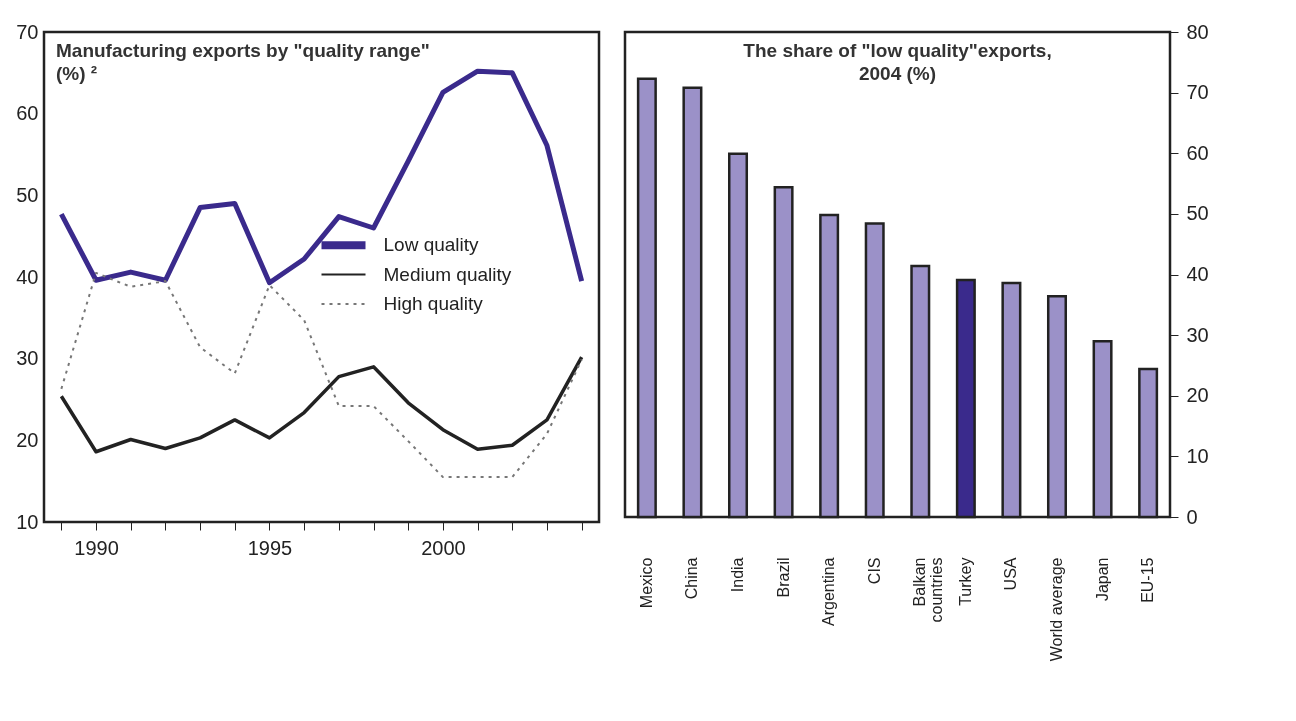 Image resolution: width=1296 pixels, height=721 pixels. I want to click on x-tick-label: USA, so click(1011, 574).